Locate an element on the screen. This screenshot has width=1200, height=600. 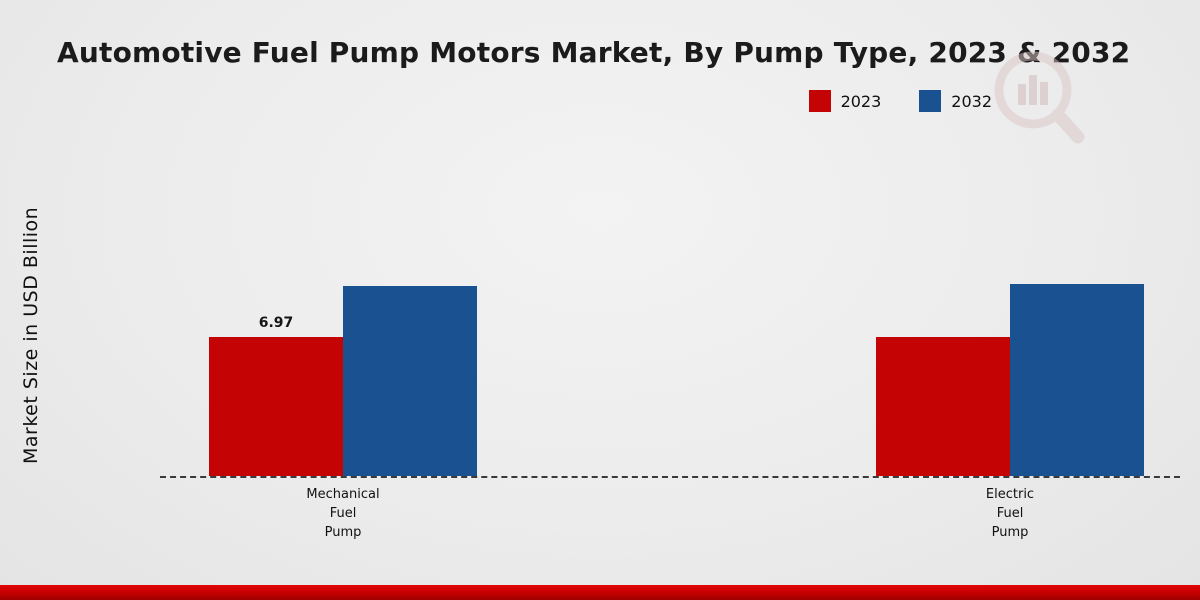
bar-2032-category0 is located at coordinates (410, 381).